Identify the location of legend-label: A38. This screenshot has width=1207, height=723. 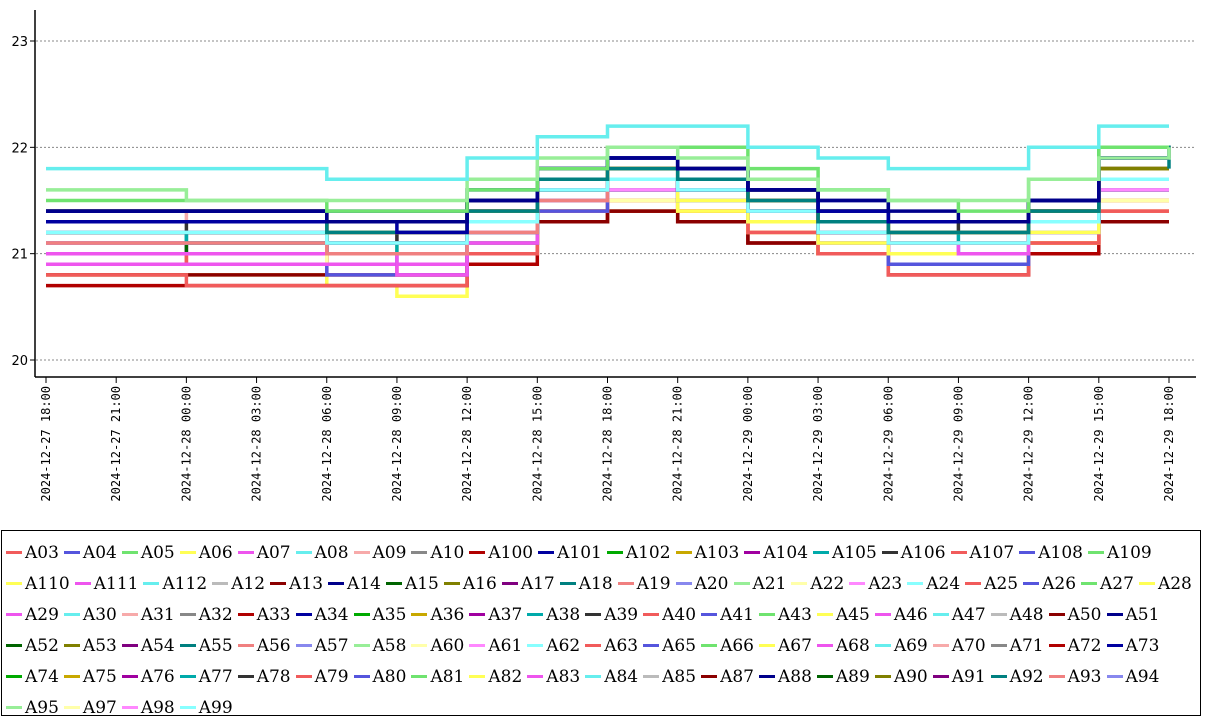
(563, 614).